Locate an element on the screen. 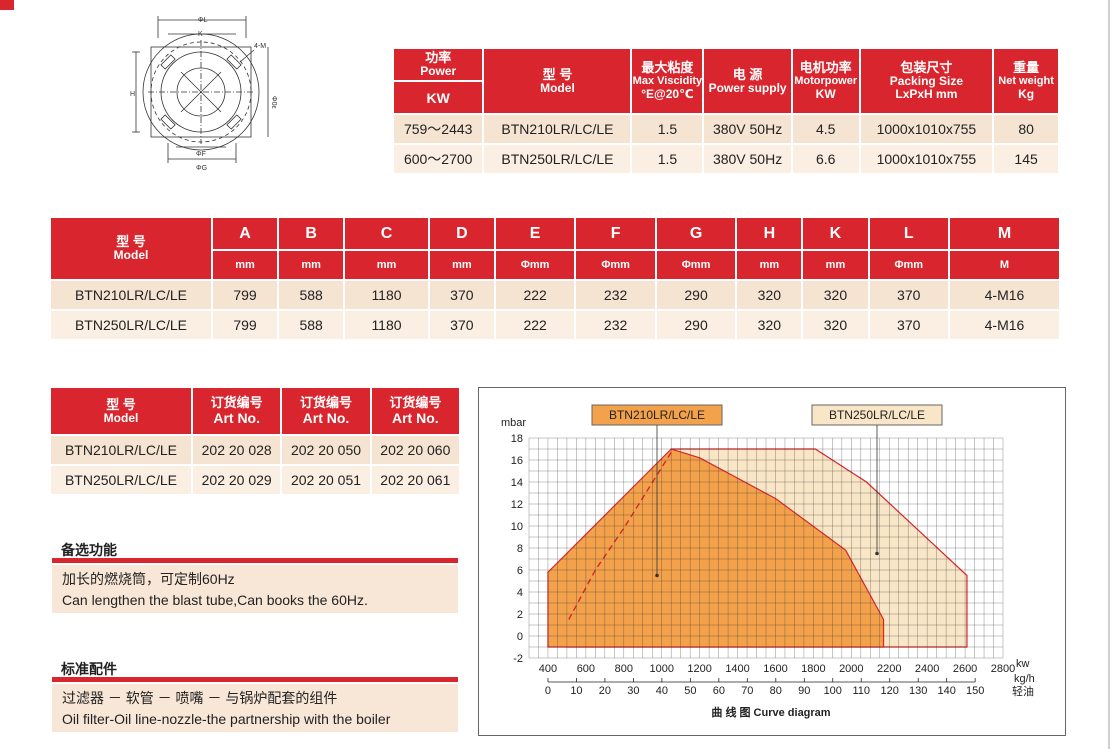  y-tick-label: 4 is located at coordinates (520, 593).